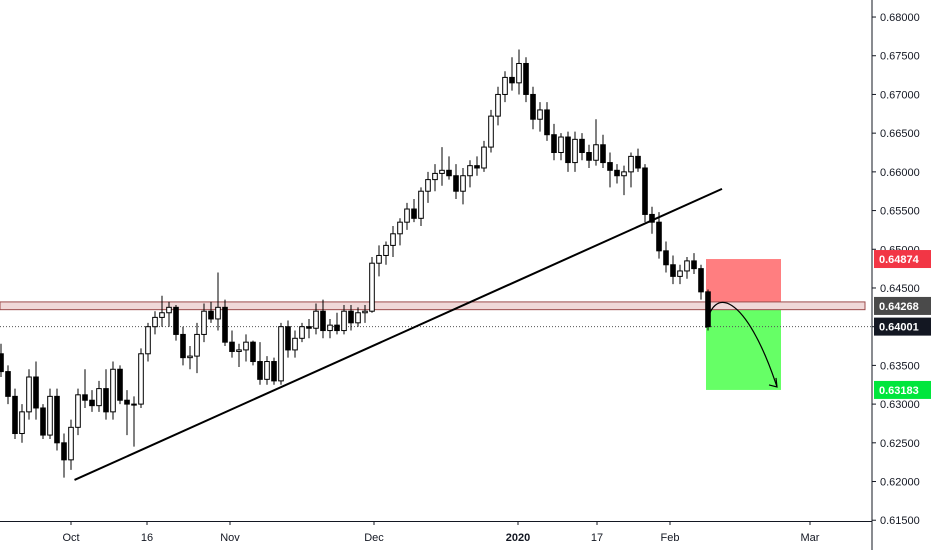  Describe the element at coordinates (518, 538) in the screenshot. I see `time-tick-label: 2020` at that location.